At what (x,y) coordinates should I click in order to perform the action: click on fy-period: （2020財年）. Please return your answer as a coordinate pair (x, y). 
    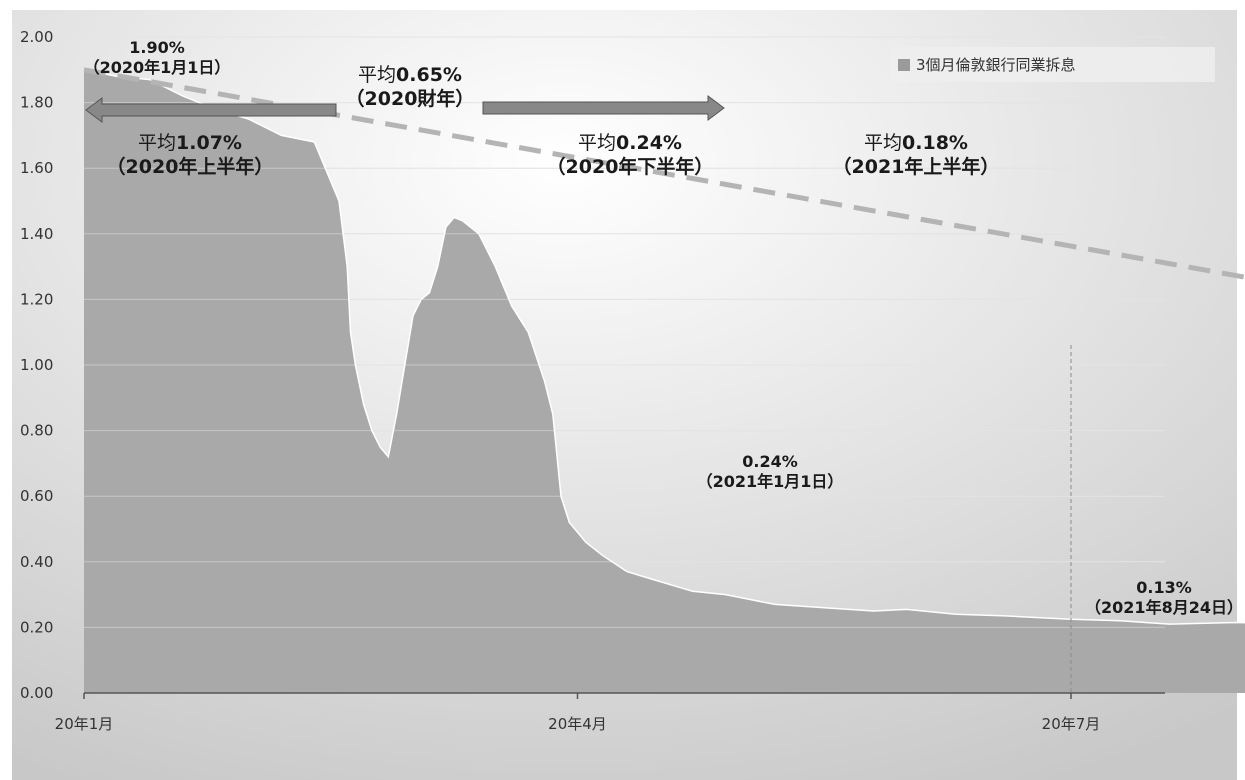
    Looking at the image, I should click on (410, 98).